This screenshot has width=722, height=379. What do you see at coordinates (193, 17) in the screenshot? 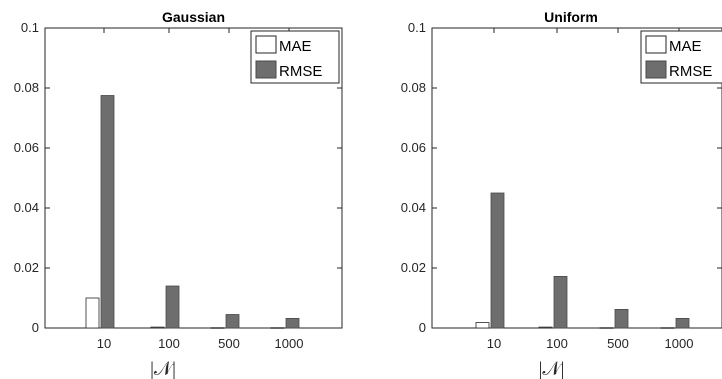
I see `chart-title: Gaussian` at bounding box center [193, 17].